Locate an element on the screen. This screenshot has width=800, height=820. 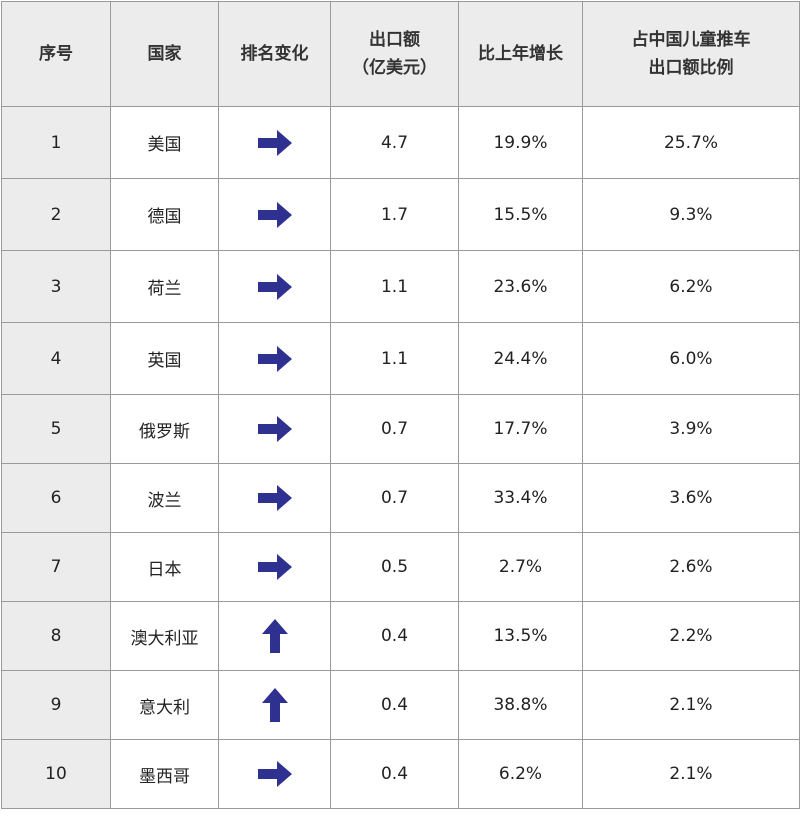
header-cell: 序号 is located at coordinates (56, 54).